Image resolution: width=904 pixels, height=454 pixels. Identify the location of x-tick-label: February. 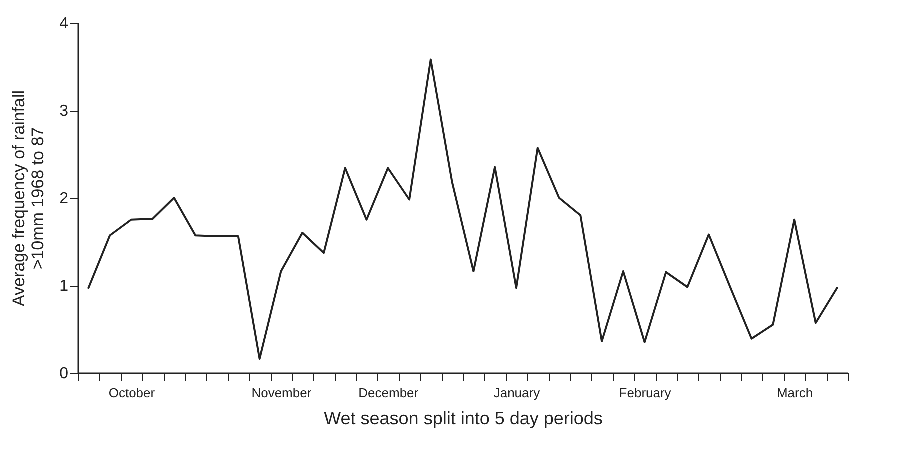
(645, 393).